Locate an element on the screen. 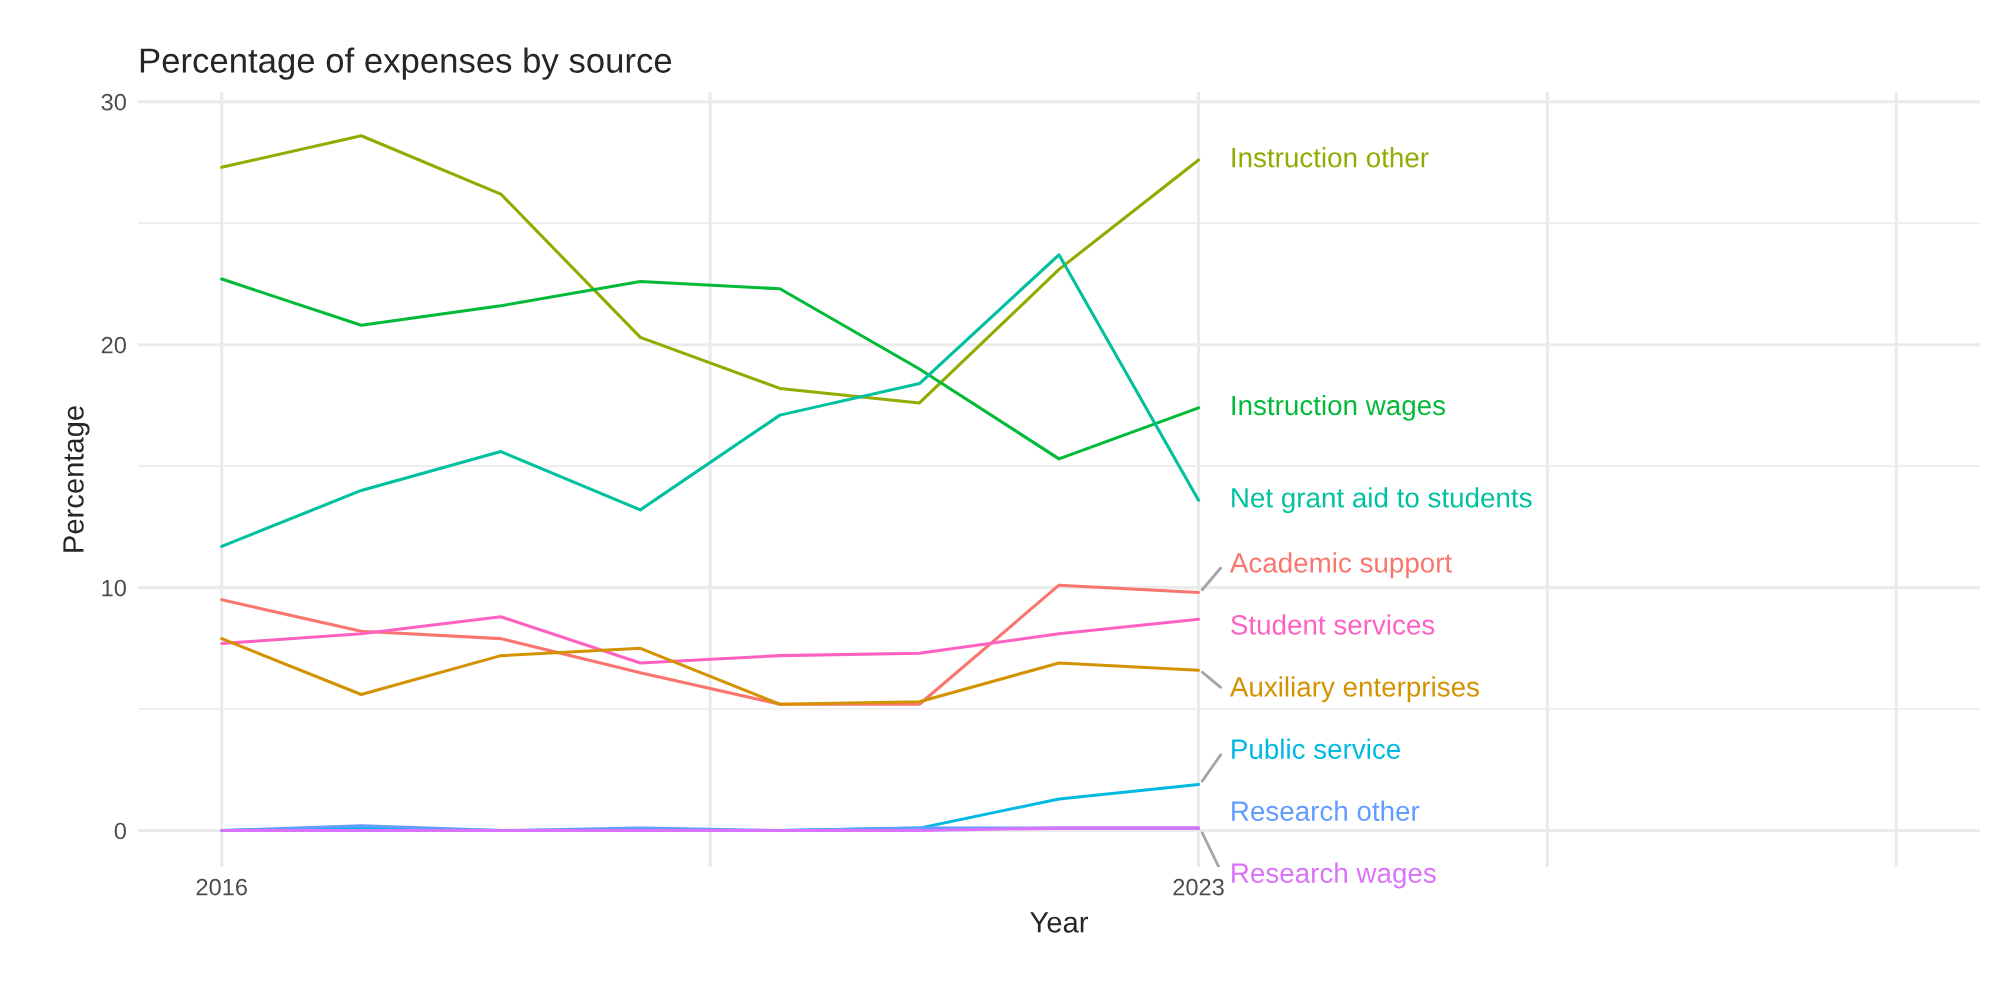 This screenshot has height=1000, width=2000. series-label: Instruction other is located at coordinates (1330, 157).